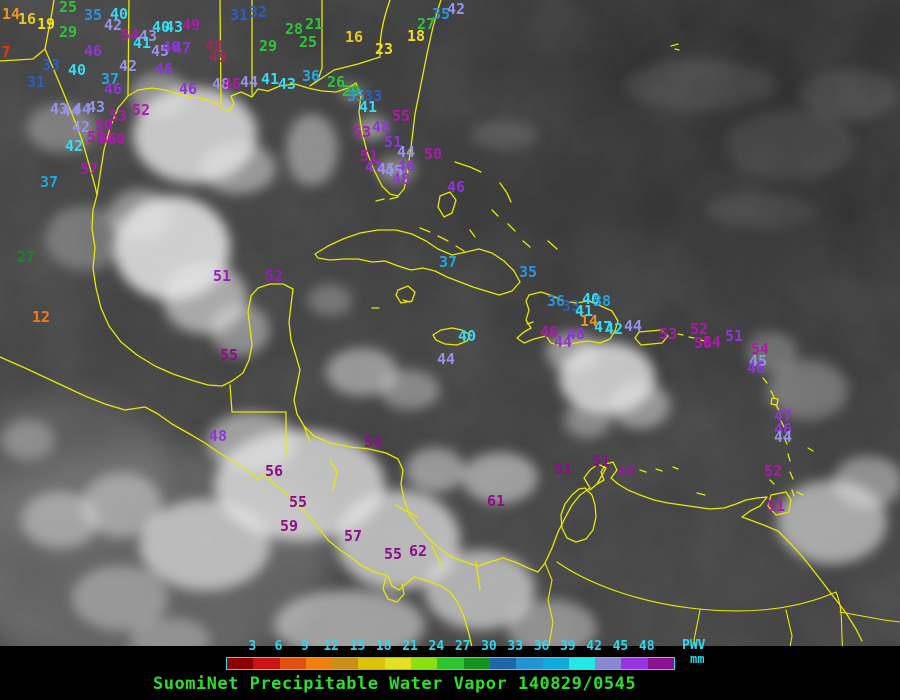 This screenshot has width=900, height=700. Describe the element at coordinates (530, 323) in the screenshot. I see `gonave-island` at that location.